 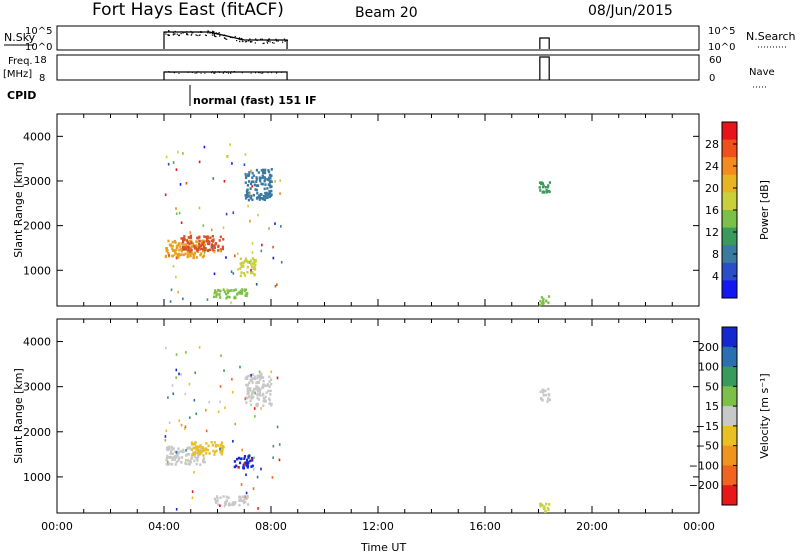 What do you see at coordinates (38, 31) in the screenshot?
I see `nsky-tick-top: 10^5` at bounding box center [38, 31].